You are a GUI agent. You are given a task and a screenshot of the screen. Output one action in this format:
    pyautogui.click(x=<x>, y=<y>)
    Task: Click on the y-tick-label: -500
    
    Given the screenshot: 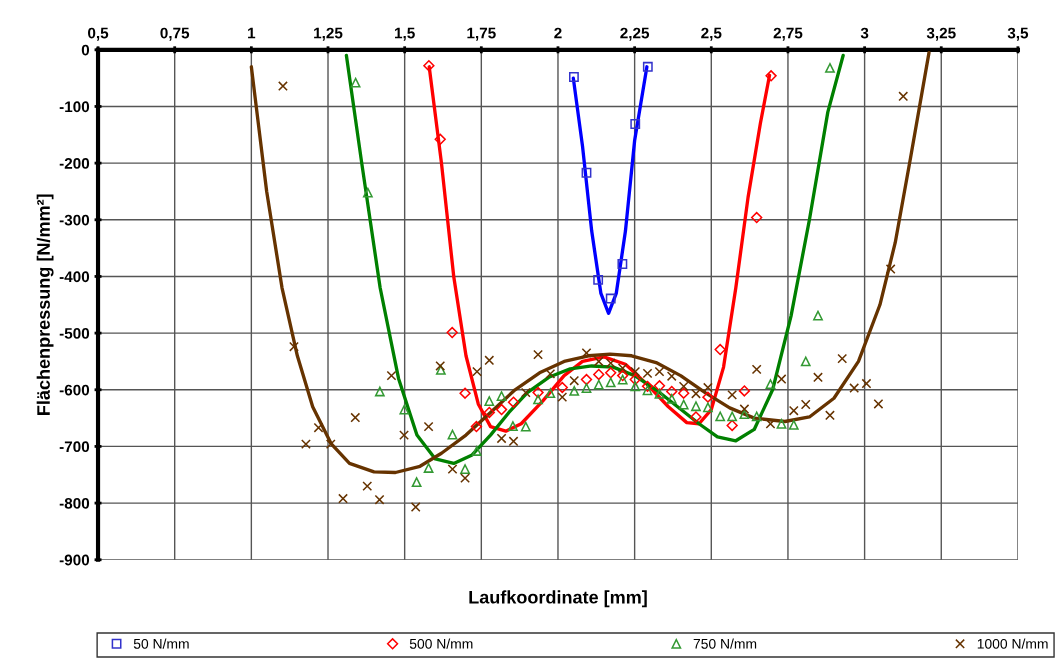 What is the action you would take?
    pyautogui.click(x=74, y=333)
    